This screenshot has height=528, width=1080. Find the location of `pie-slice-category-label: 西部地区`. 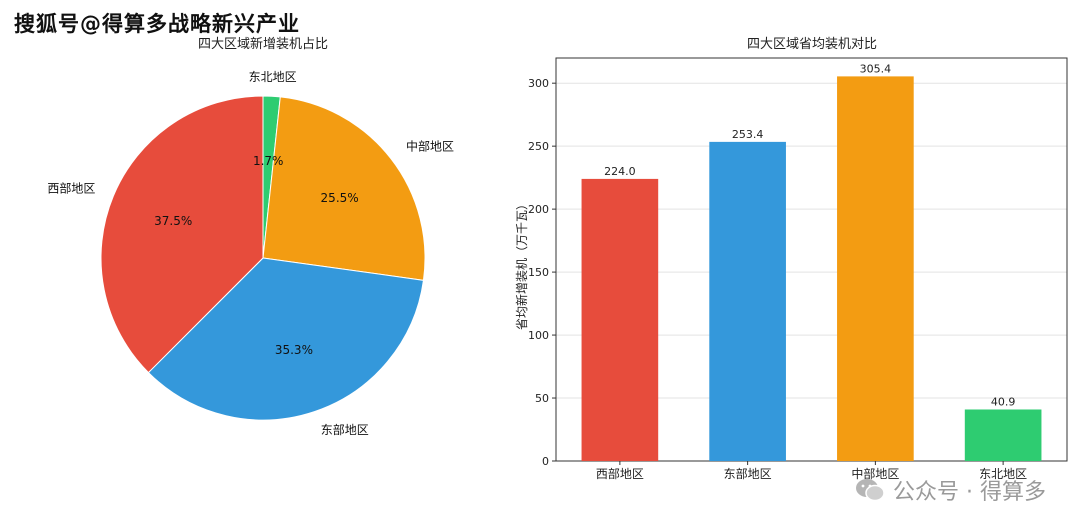

pie-slice-category-label: 西部地区 is located at coordinates (71, 188).